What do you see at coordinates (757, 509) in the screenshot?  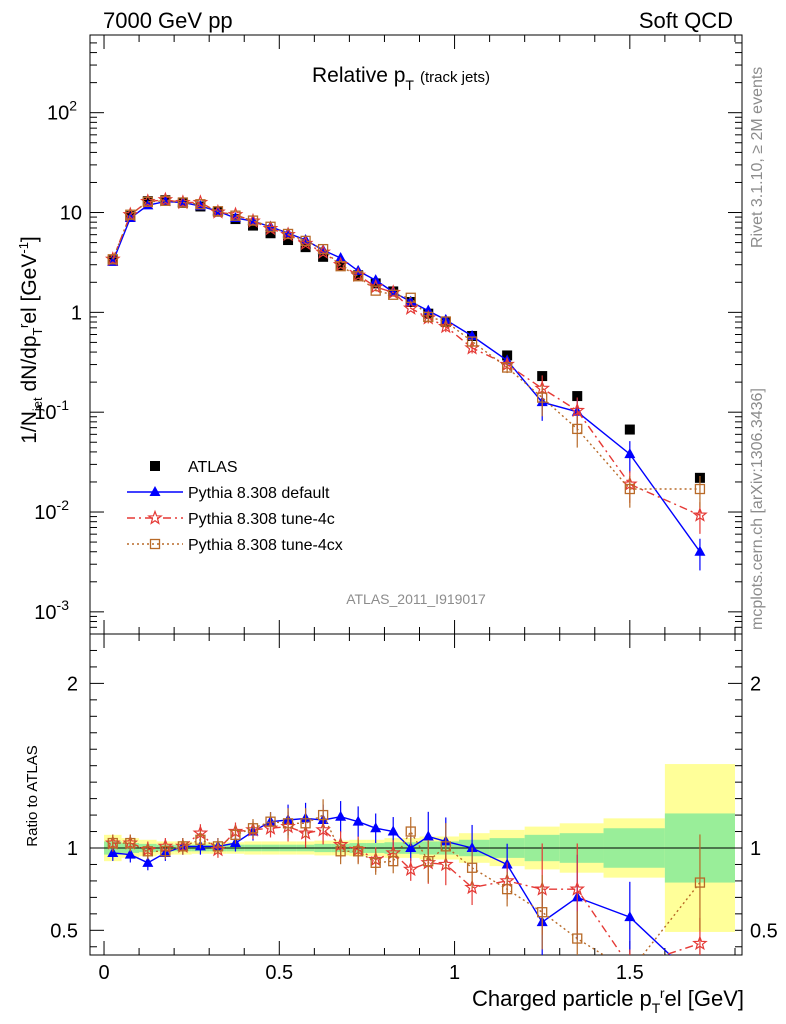 I see `mcplots-label: mcplots.cern.ch [arXiv:1306.3436]` at bounding box center [757, 509].